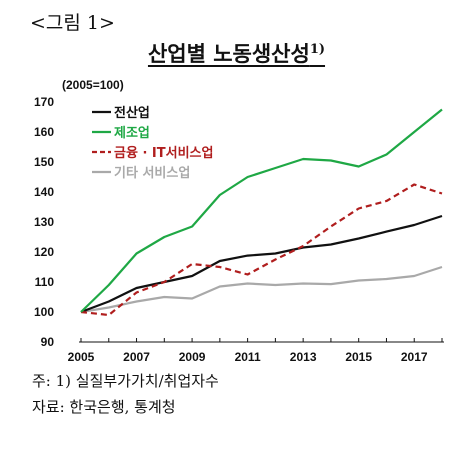 The height and width of the screenshot is (454, 473). What do you see at coordinates (125, 381) in the screenshot?
I see `footnote: 주: 1) 실질부가가치/취업자수` at bounding box center [125, 381].